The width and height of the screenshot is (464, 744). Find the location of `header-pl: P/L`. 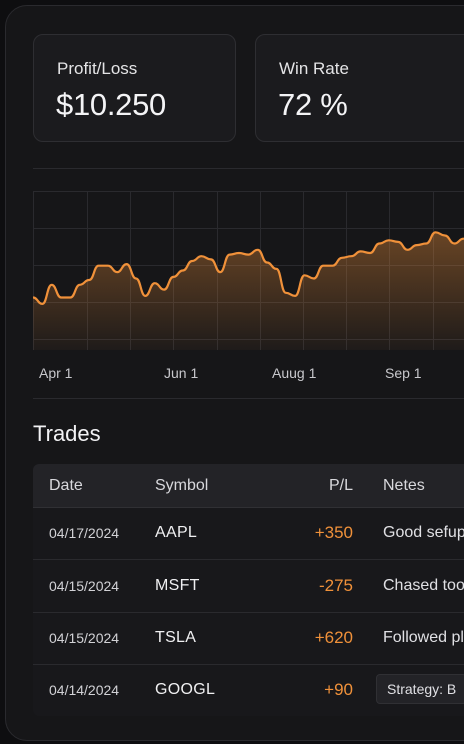

header-pl: P/L is located at coordinates (341, 486).